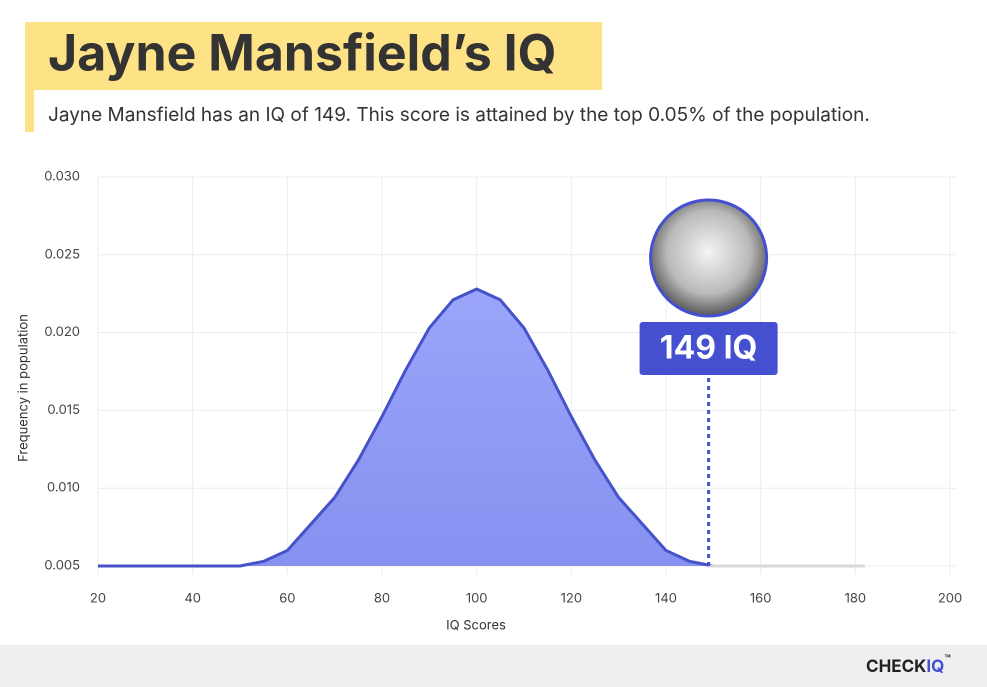 This screenshot has width=987, height=687. Describe the element at coordinates (98, 599) in the screenshot. I see `x-tick-label: 20` at that location.